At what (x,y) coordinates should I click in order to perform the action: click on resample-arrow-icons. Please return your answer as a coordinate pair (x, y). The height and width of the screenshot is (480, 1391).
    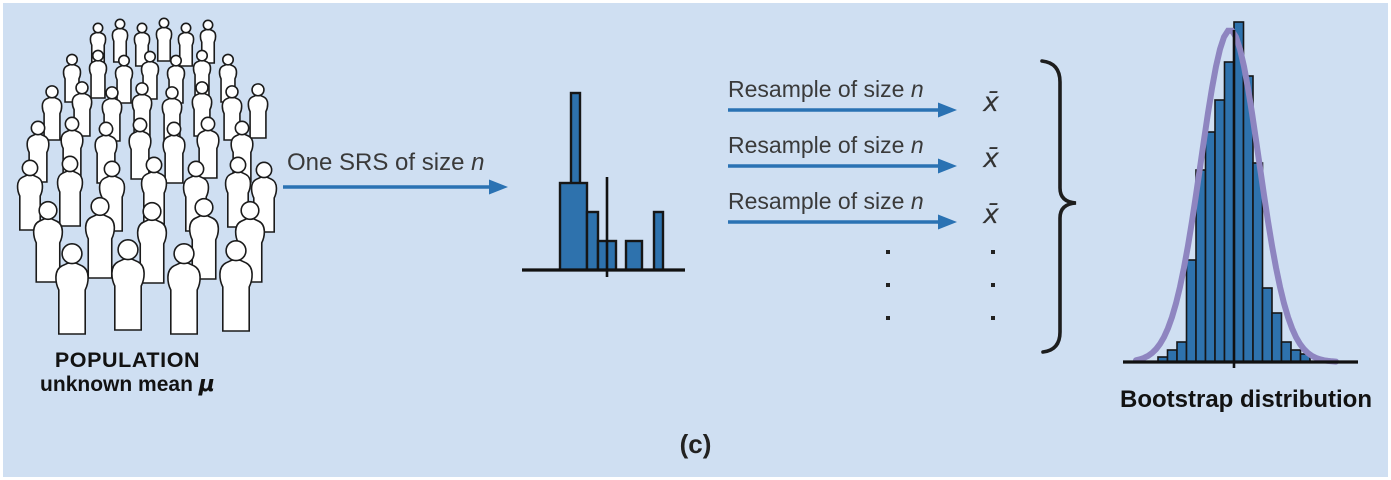
    Looking at the image, I should click on (842, 166).